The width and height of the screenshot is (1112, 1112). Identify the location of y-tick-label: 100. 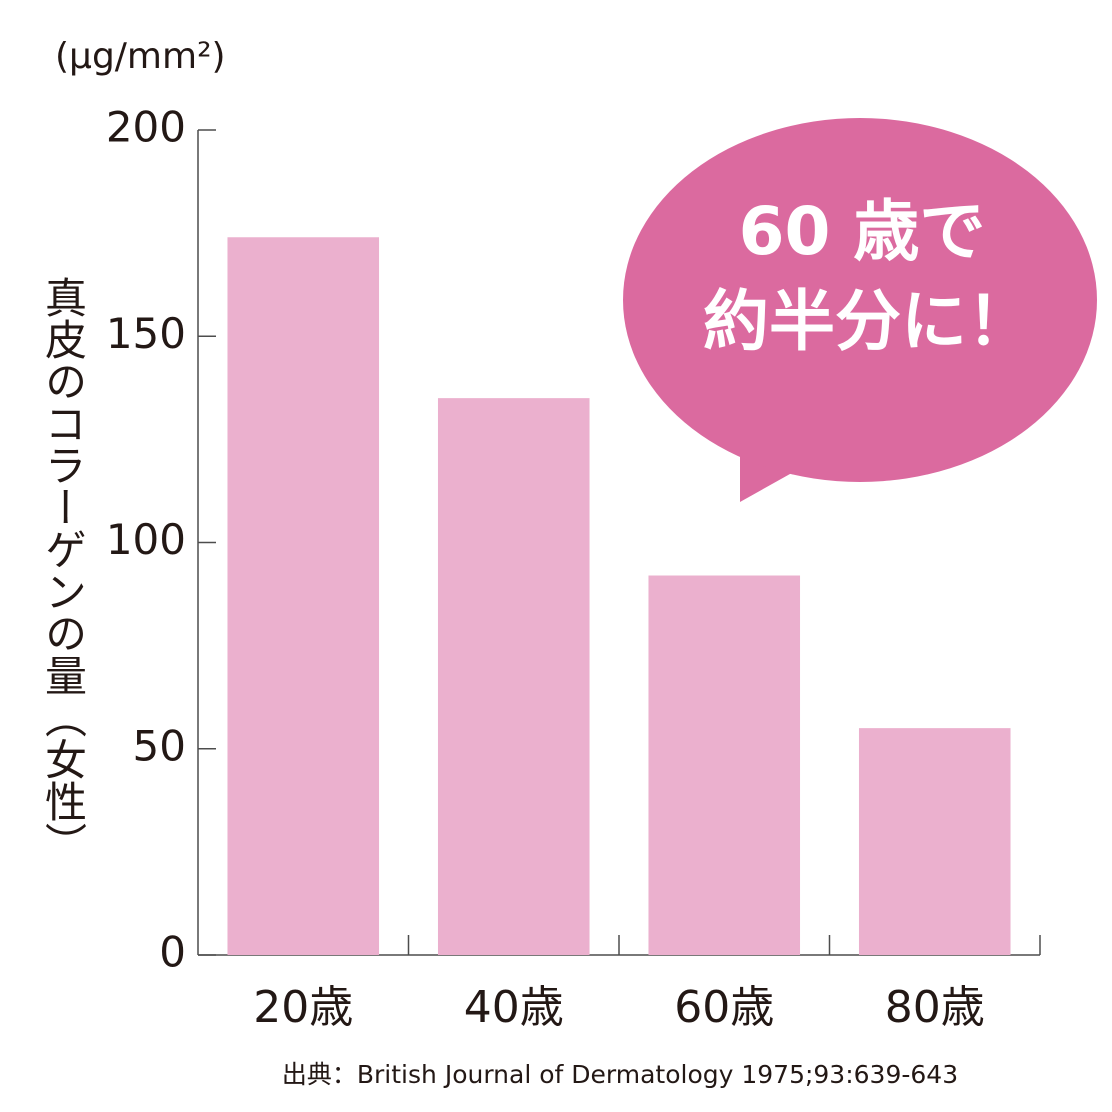
(146, 539).